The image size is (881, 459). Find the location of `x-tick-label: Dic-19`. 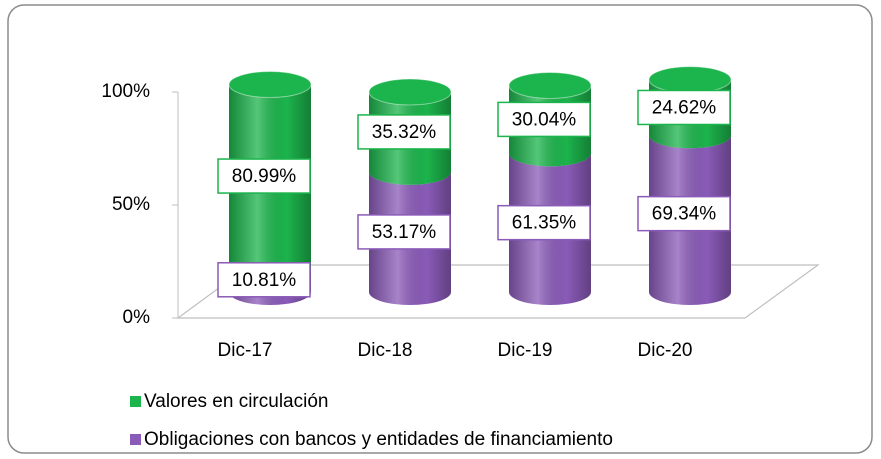

x-tick-label: Dic-19 is located at coordinates (525, 350).